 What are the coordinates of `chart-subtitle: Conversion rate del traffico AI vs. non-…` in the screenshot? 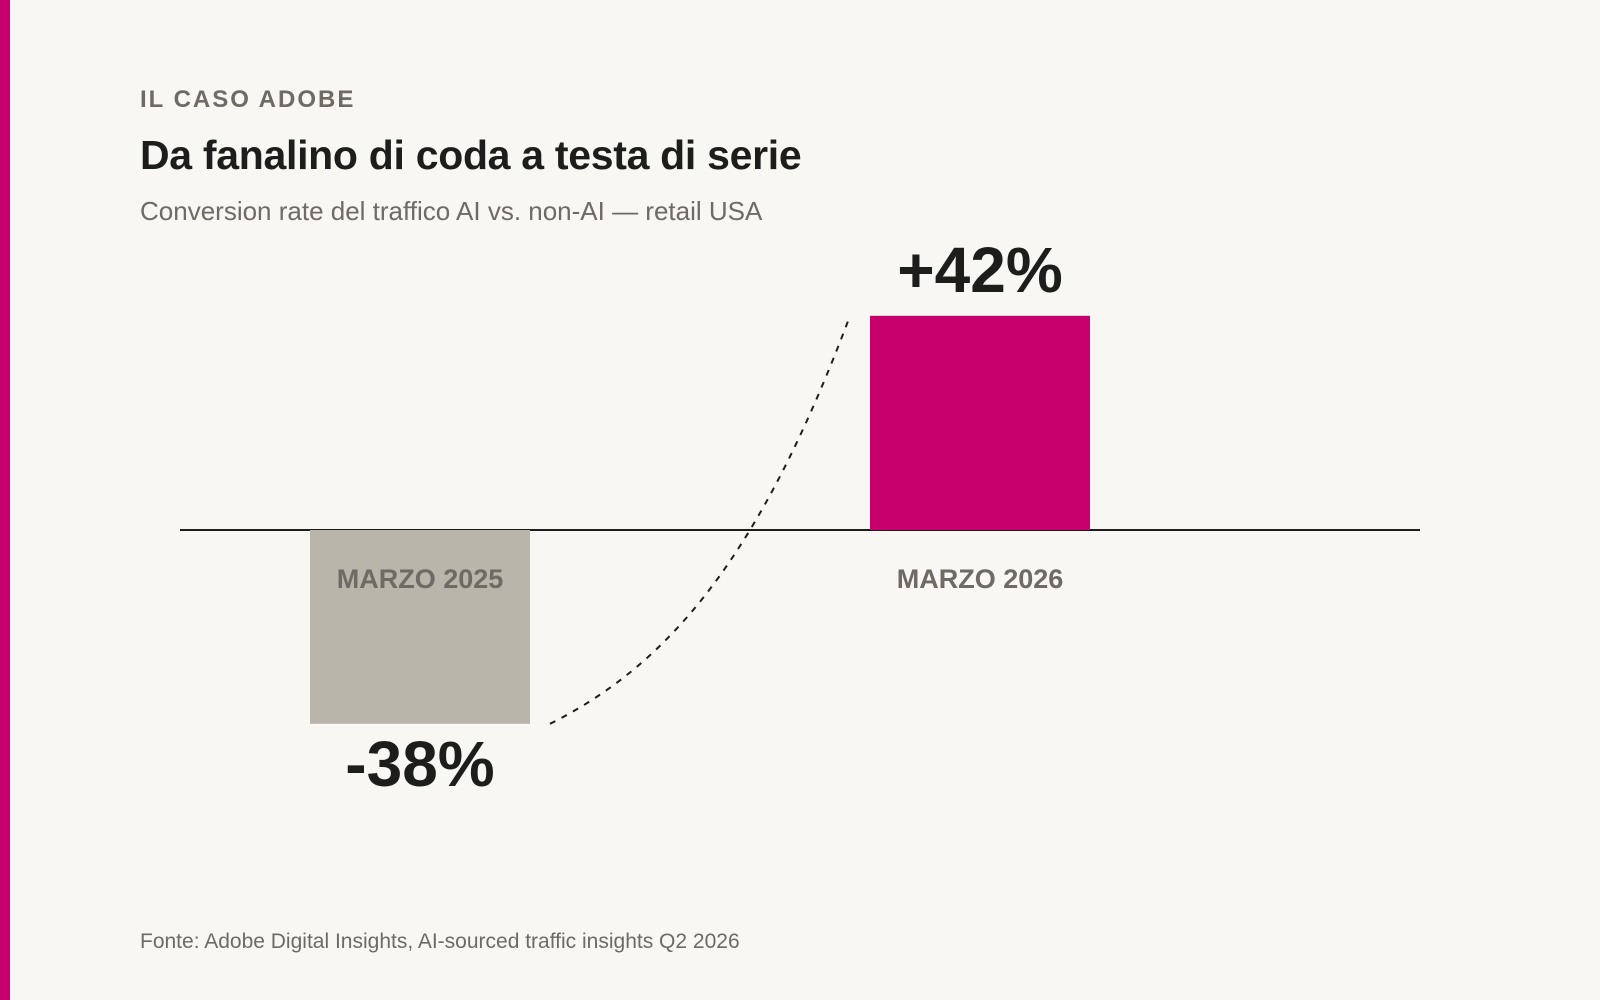 It's located at (451, 211).